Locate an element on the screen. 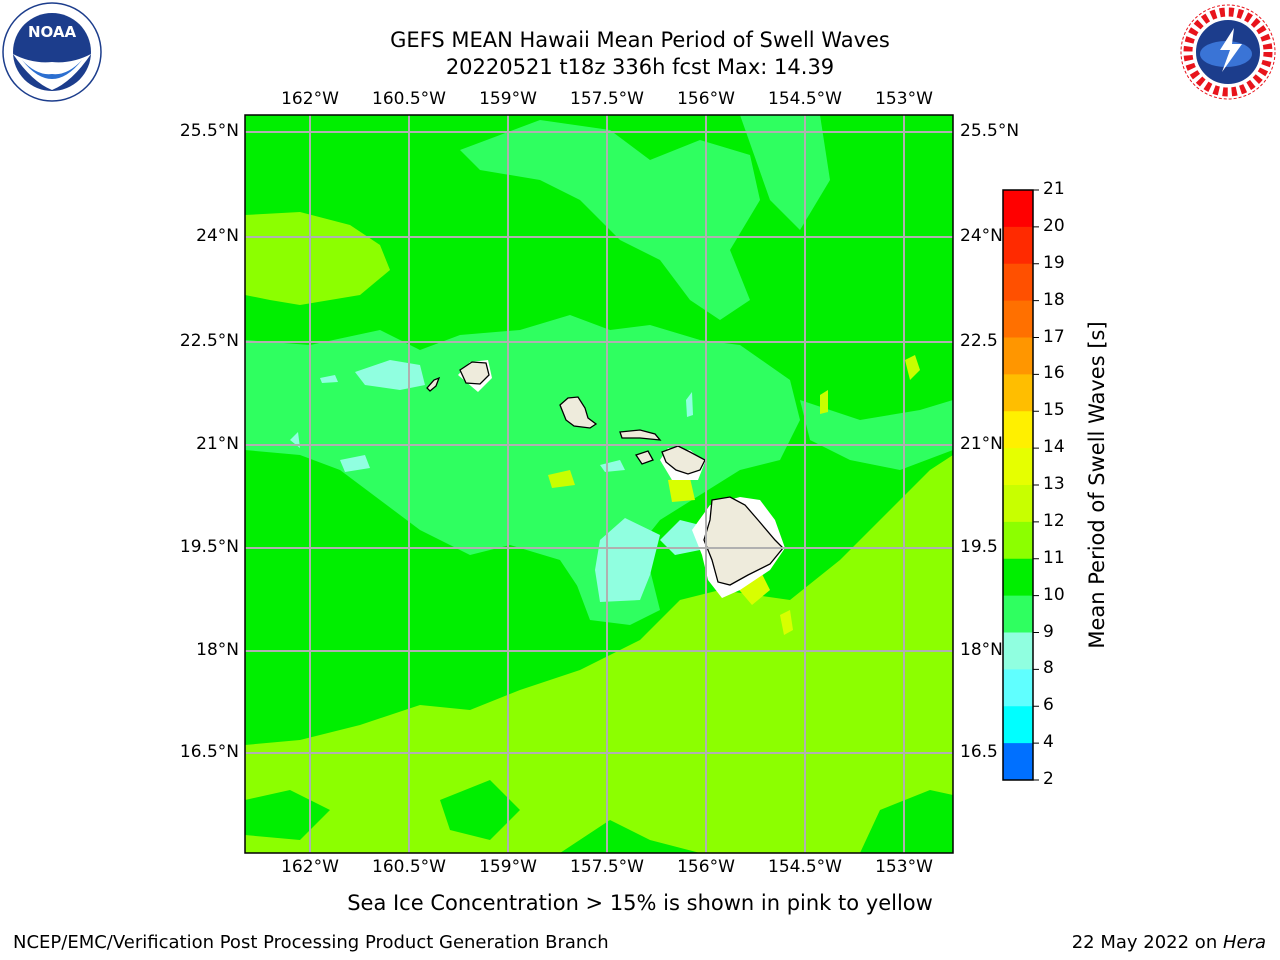 The height and width of the screenshot is (960, 1280). swell-10s-east is located at coordinates (876, 435).